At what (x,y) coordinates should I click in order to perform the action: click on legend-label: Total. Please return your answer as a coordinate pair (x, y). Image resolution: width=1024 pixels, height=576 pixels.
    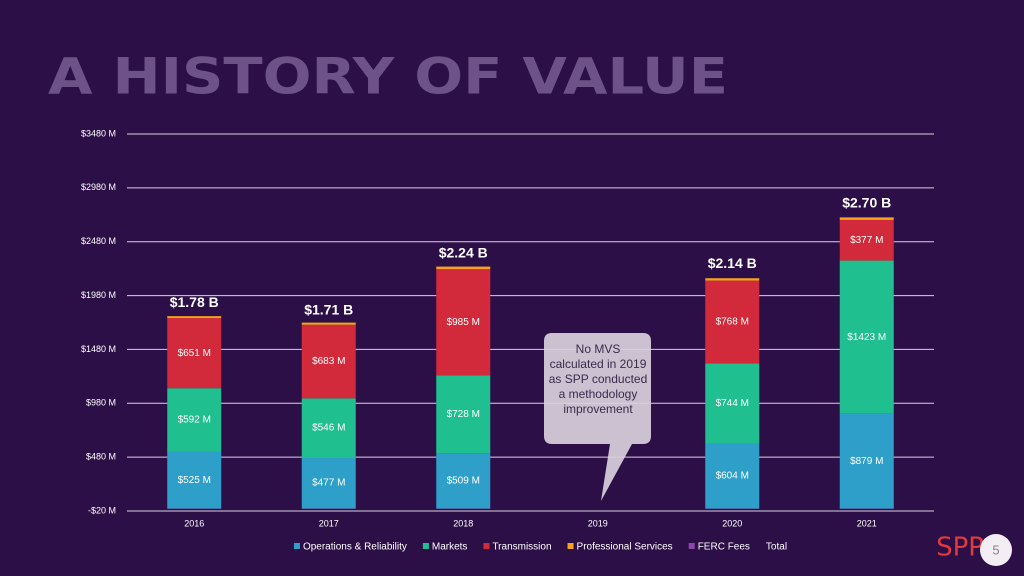
    Looking at the image, I should click on (776, 547).